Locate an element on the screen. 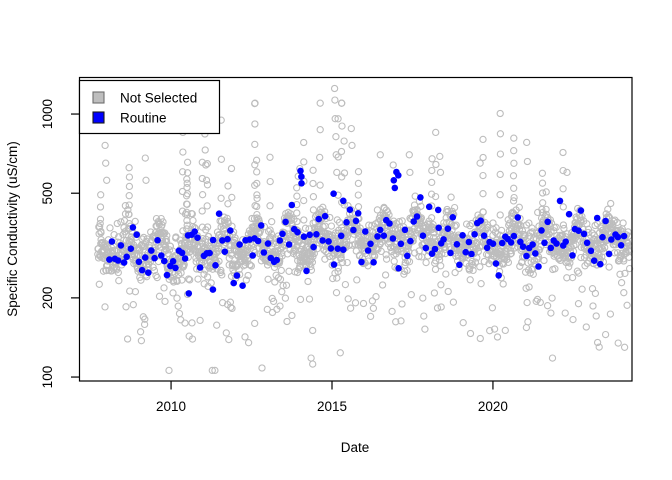 This screenshot has width=672, height=480. y-tick-label: 1000 is located at coordinates (47, 114).